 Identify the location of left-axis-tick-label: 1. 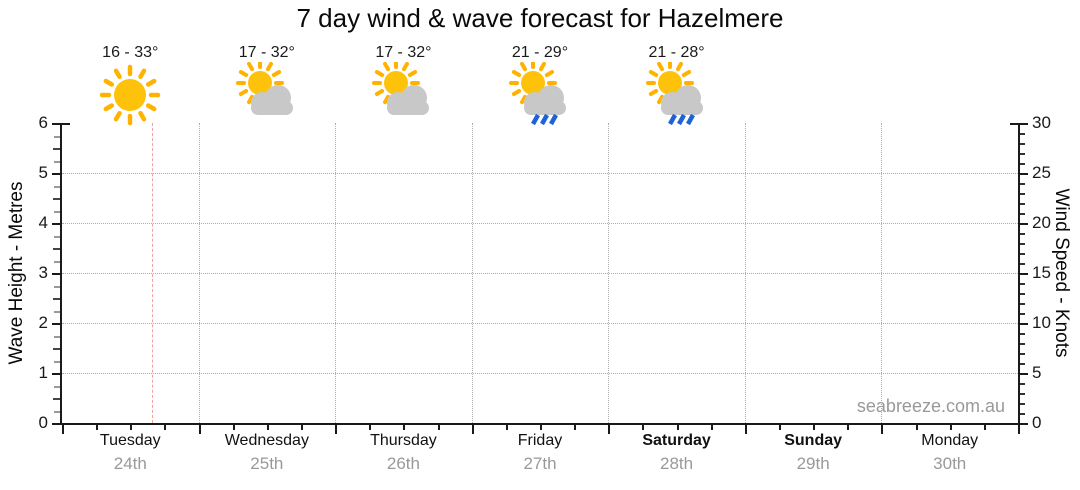
(43, 372).